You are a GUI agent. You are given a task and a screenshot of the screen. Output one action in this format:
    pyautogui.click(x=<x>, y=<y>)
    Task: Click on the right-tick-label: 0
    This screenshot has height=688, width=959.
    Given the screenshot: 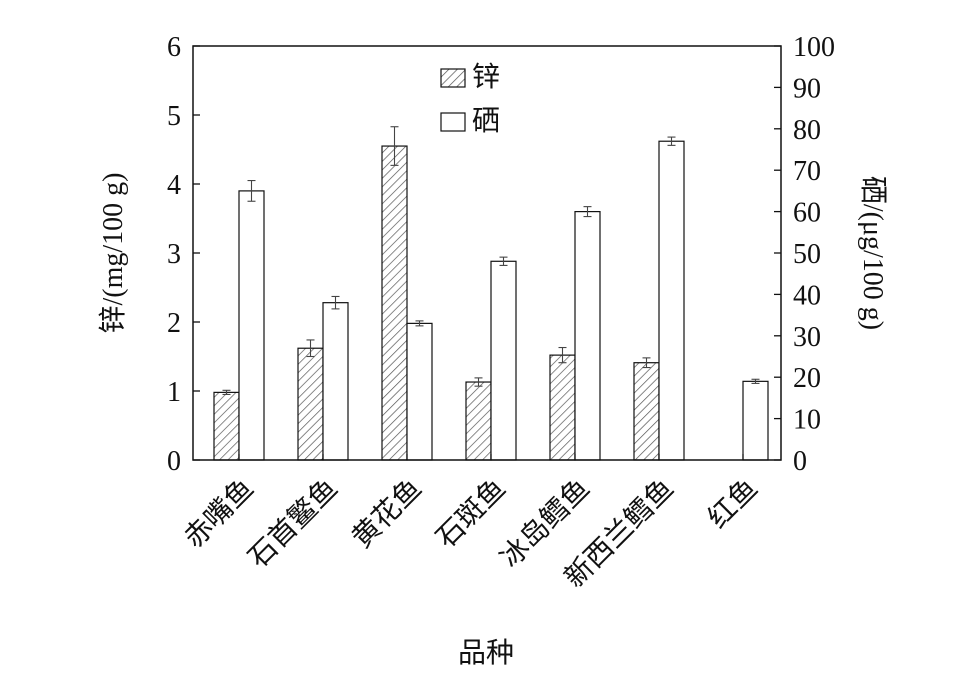 What is the action you would take?
    pyautogui.click(x=800, y=461)
    